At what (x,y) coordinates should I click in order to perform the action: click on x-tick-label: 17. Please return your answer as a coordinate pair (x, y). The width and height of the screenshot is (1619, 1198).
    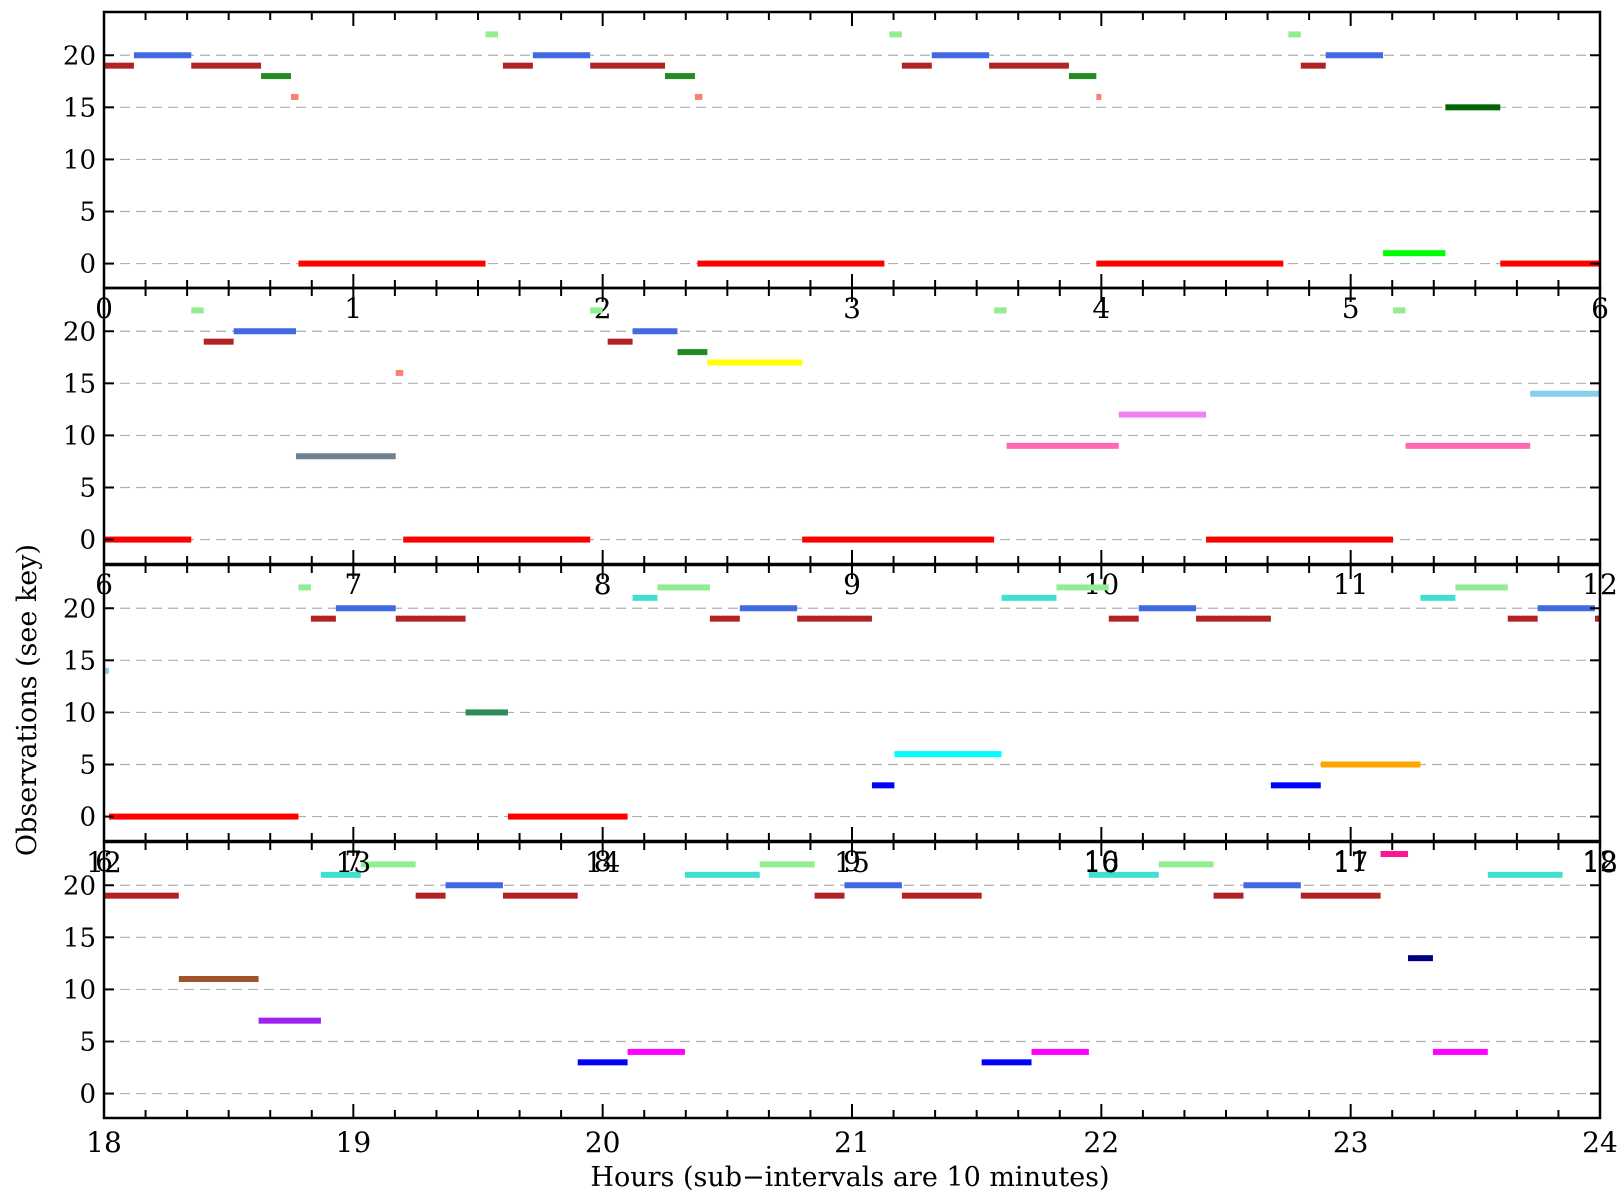
    Looking at the image, I should click on (1351, 862).